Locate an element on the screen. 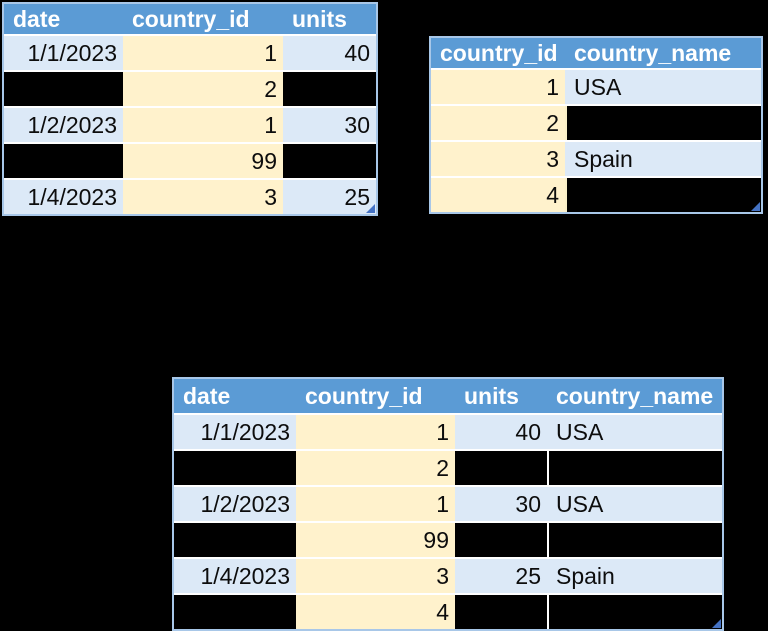  table-row: 3 Spain is located at coordinates (596, 159).